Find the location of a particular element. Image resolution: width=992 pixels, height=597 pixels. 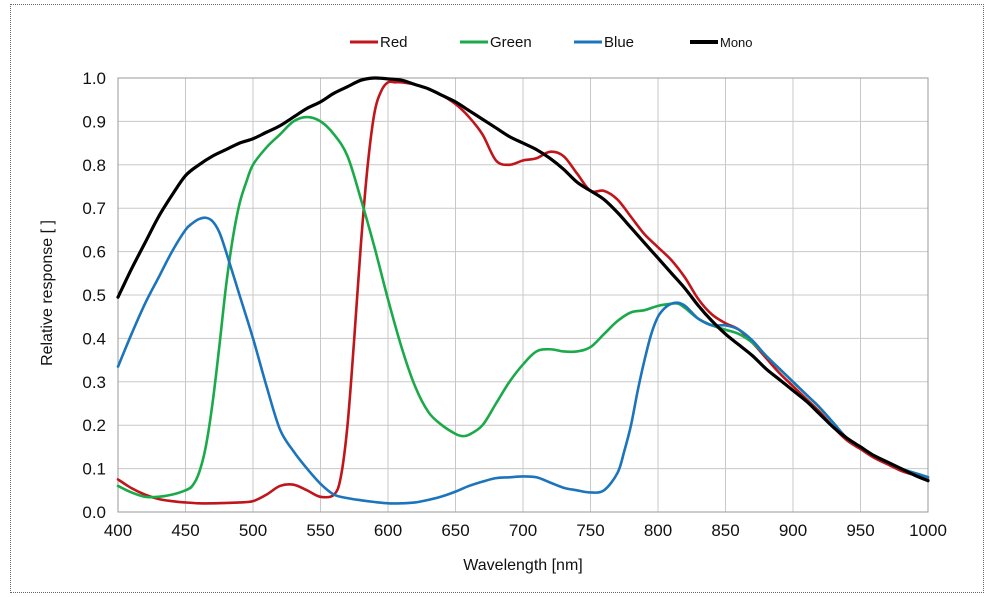

y-tick-label-0.4: 0.4 is located at coordinates (94, 338).